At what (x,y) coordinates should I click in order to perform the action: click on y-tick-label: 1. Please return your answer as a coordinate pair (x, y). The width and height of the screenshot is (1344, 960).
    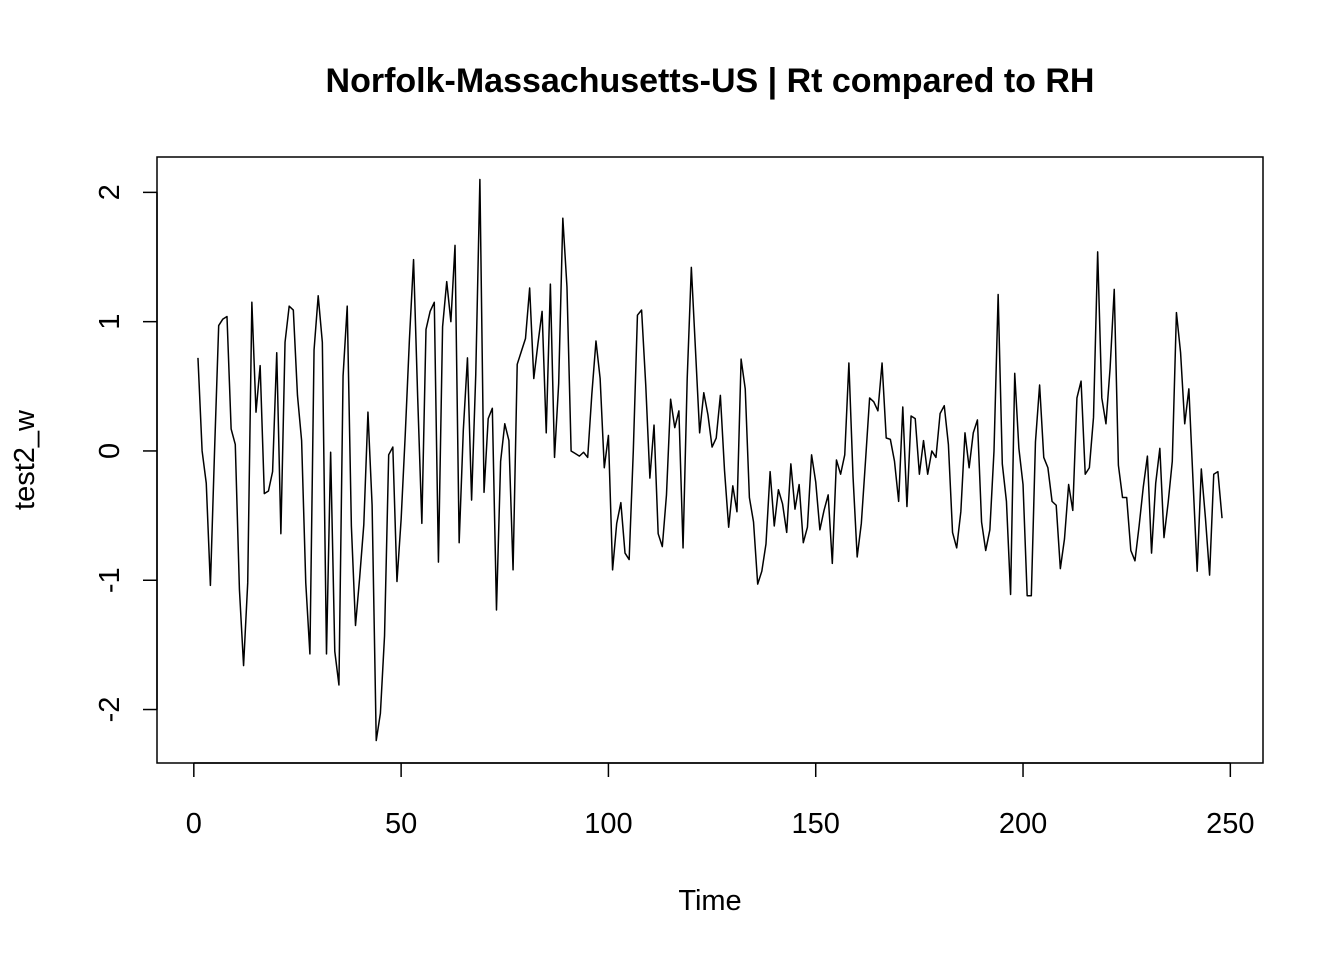
    Looking at the image, I should click on (110, 322).